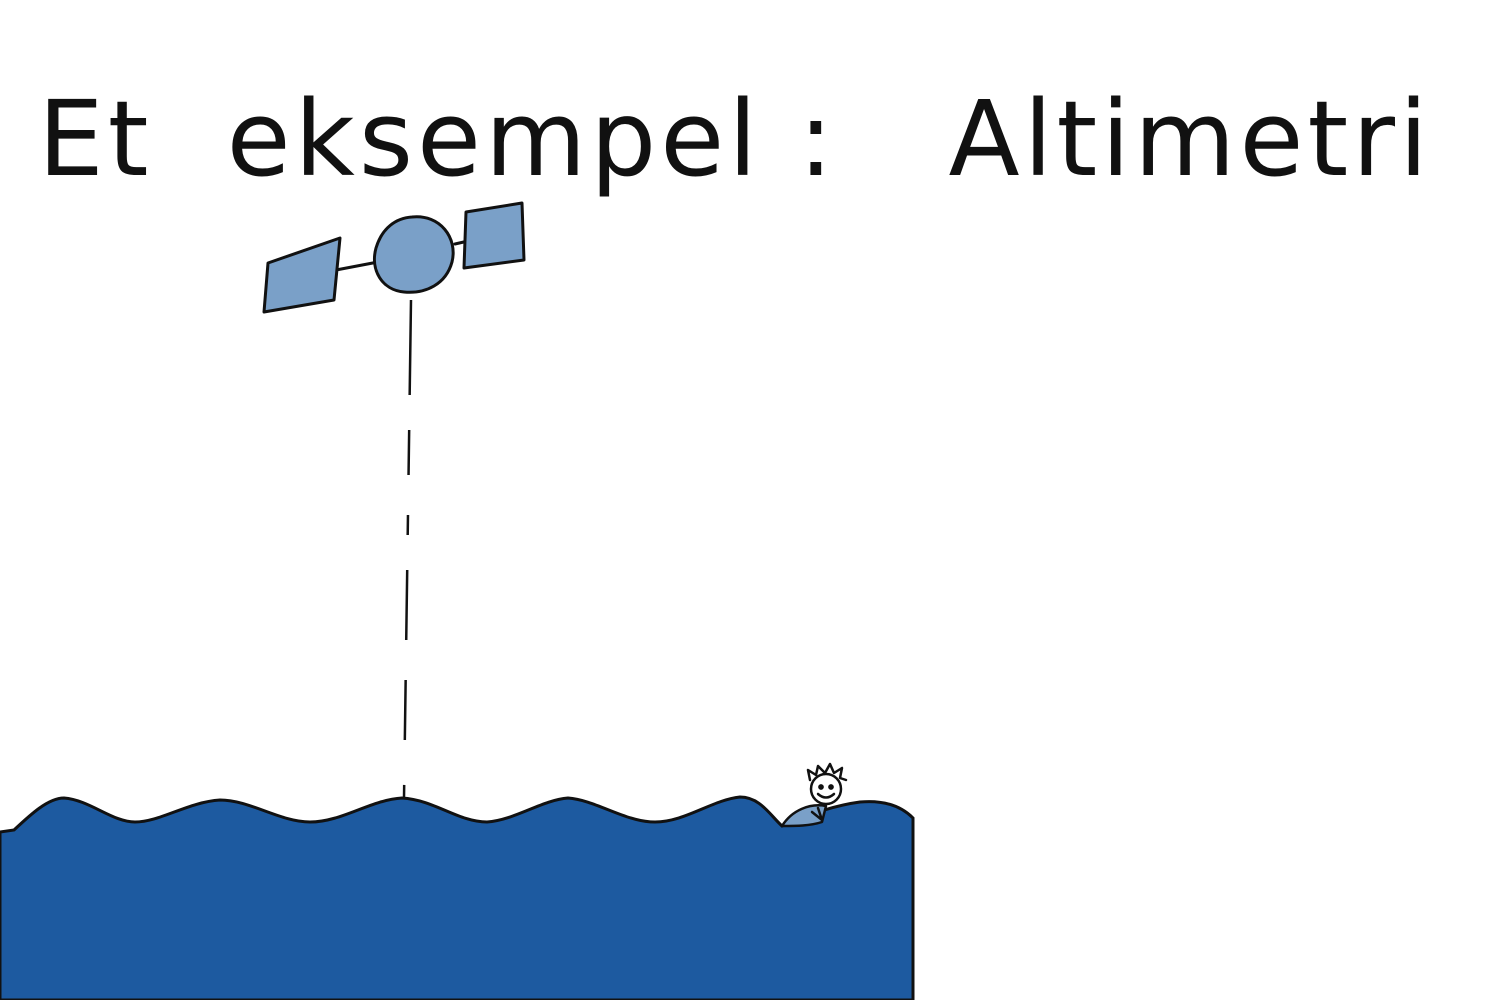  Describe the element at coordinates (414, 254) in the screenshot. I see `satellite-body` at that location.